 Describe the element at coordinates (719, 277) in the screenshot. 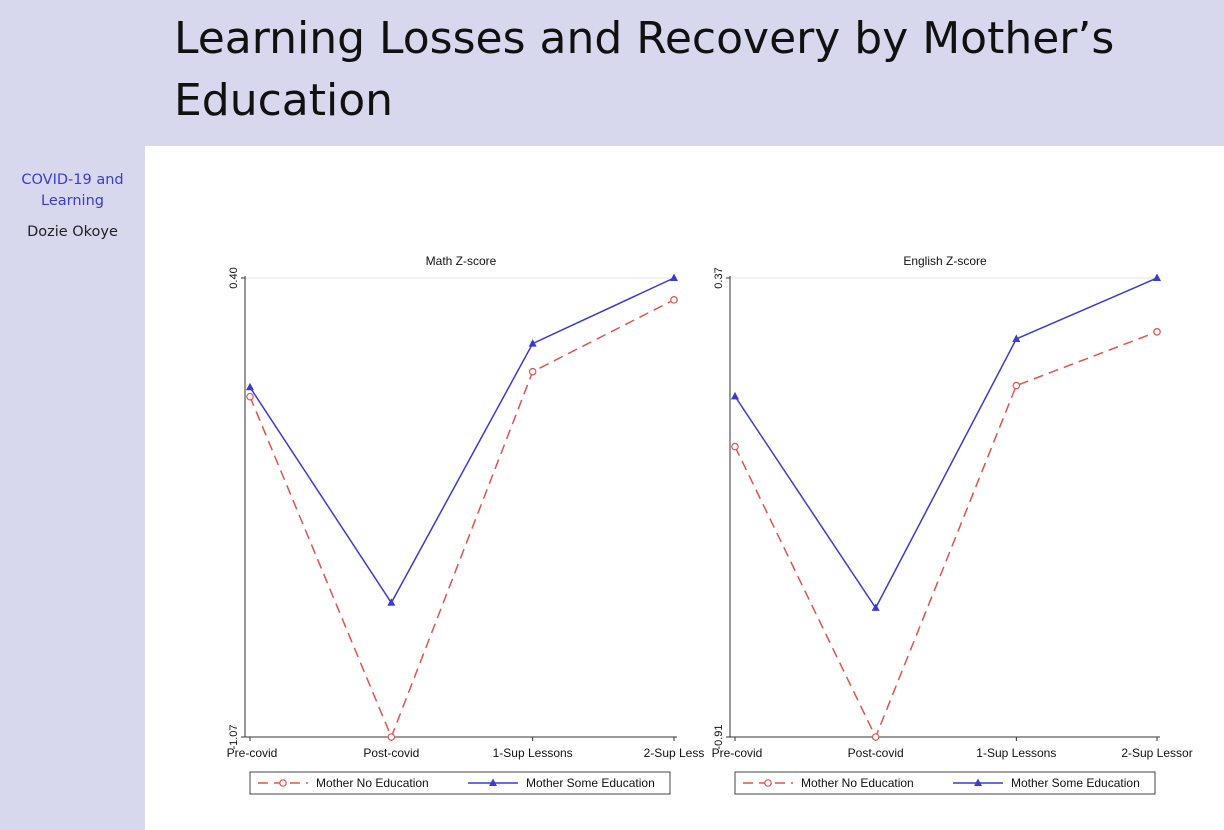

I see `y-tick-label: 0.37` at that location.